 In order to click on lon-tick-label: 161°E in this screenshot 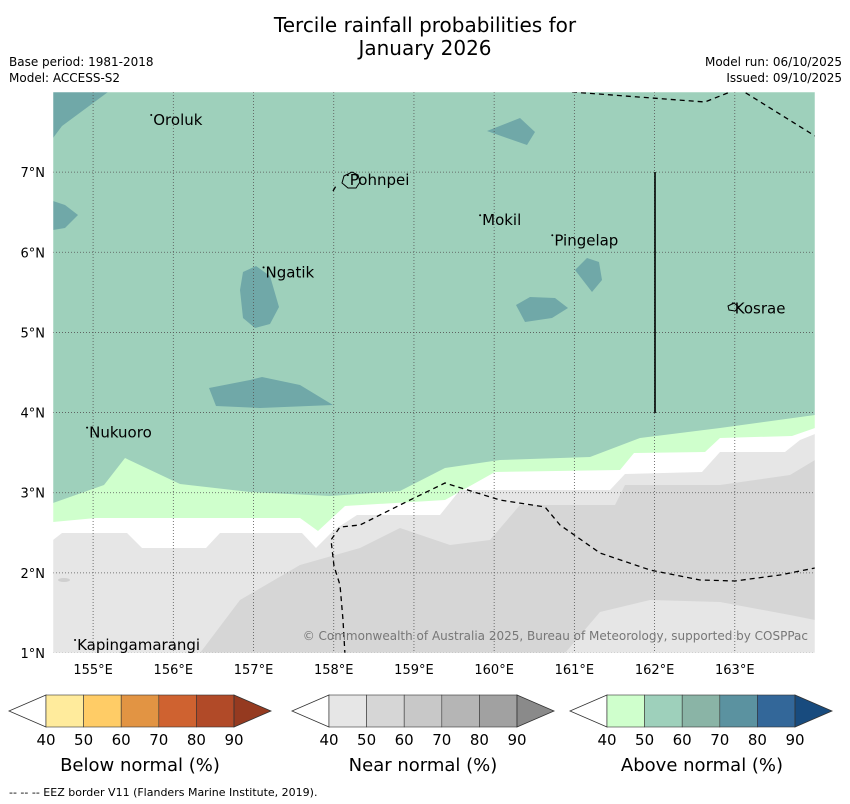, I will do `click(575, 670)`.